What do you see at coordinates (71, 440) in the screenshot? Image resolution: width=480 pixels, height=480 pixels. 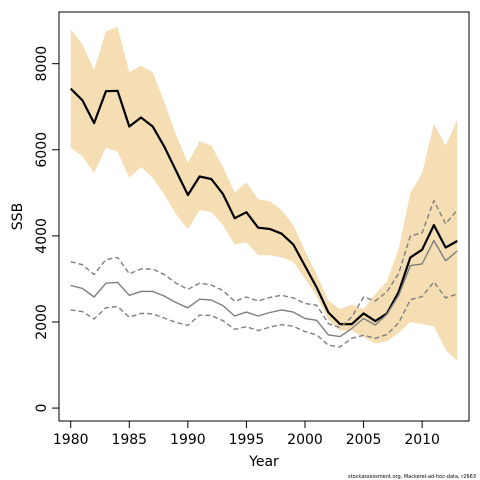 I see `x-tick-label: 1980` at bounding box center [71, 440].